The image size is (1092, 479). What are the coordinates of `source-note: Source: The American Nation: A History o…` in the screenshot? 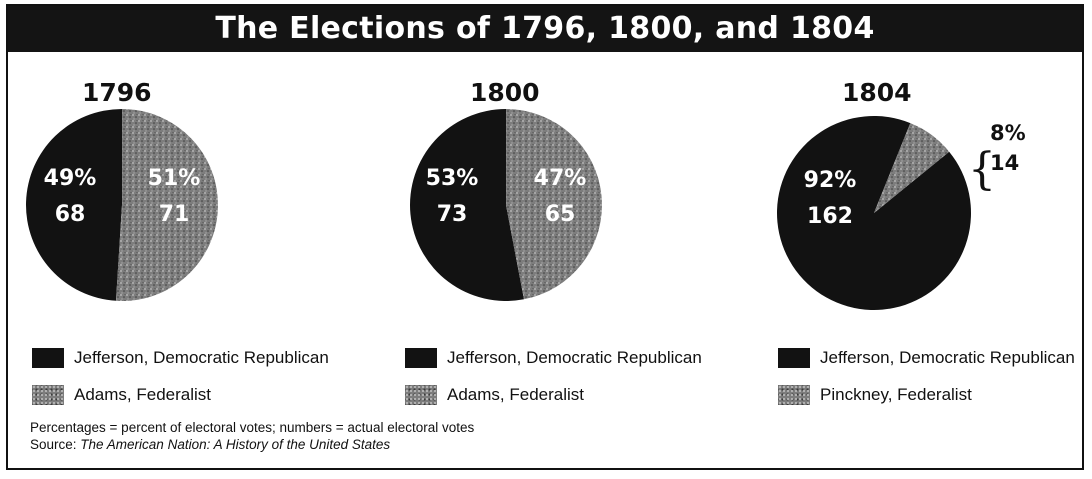 It's located at (210, 444).